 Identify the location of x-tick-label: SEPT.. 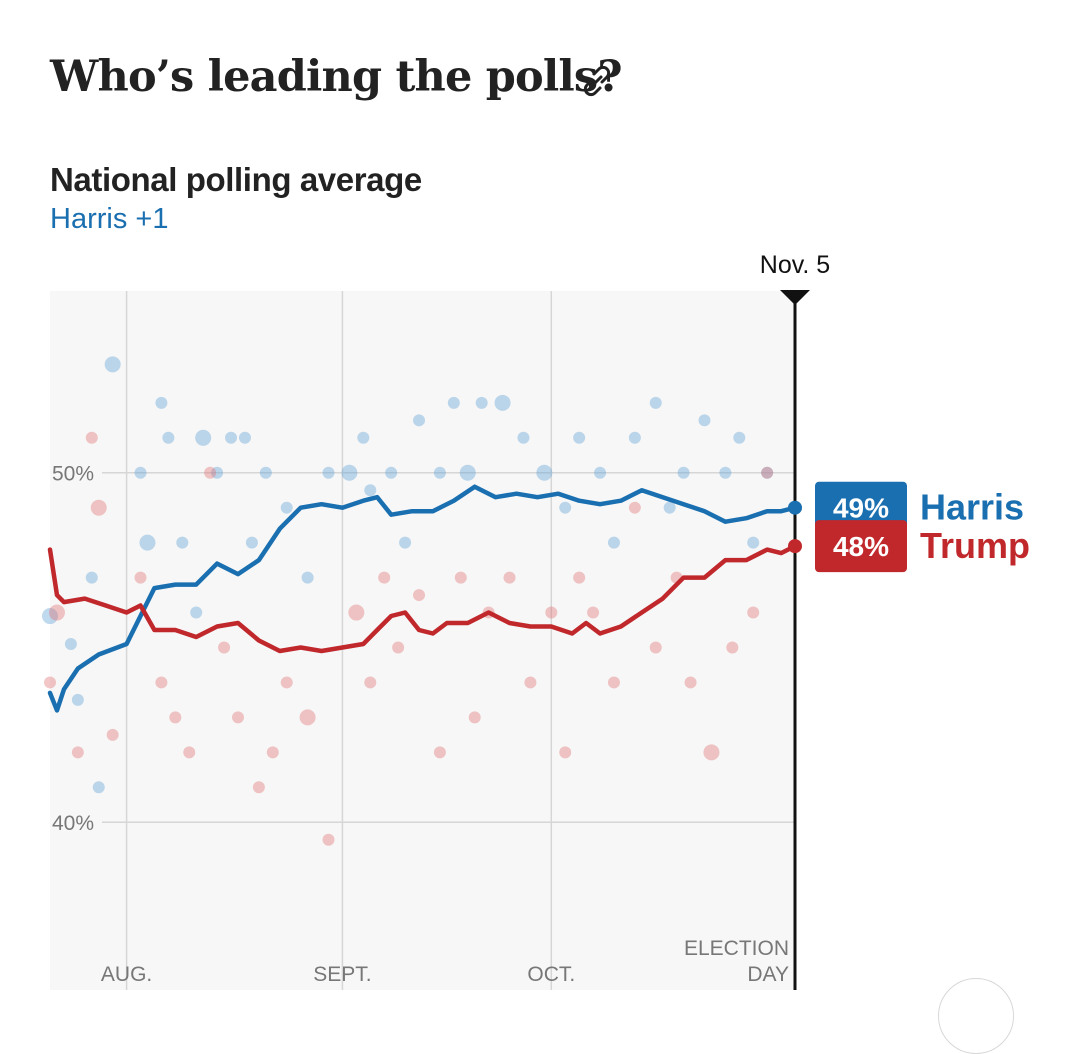
(342, 974).